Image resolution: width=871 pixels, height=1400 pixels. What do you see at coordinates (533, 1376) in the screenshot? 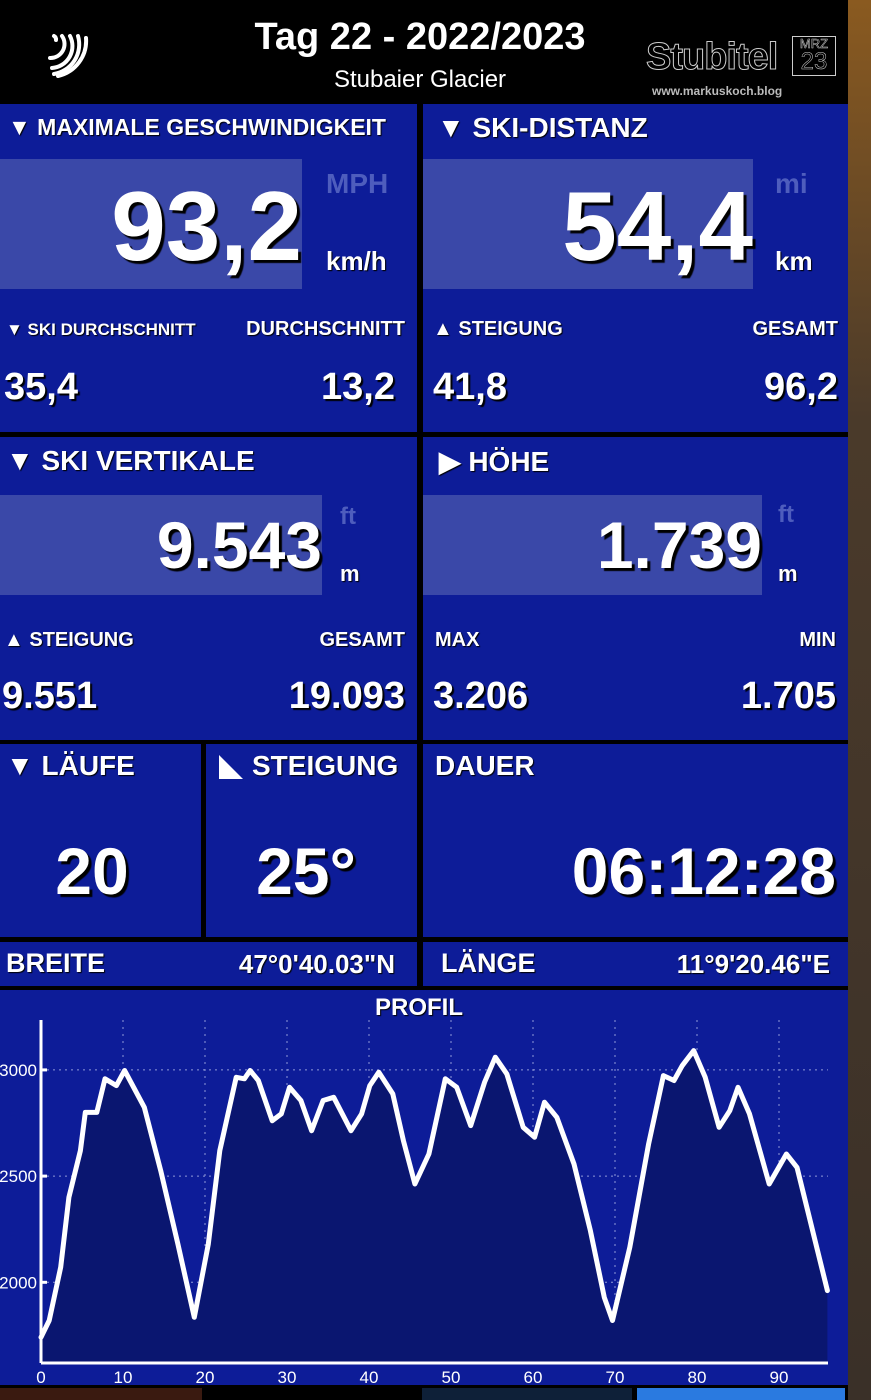
I see `x-tick-label: 60` at bounding box center [533, 1376].